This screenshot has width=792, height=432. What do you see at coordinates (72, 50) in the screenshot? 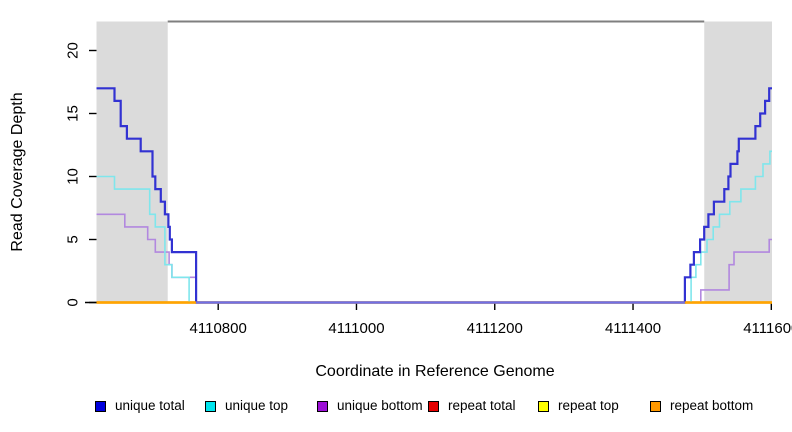
I see `y-tick-label: 20` at bounding box center [72, 50].